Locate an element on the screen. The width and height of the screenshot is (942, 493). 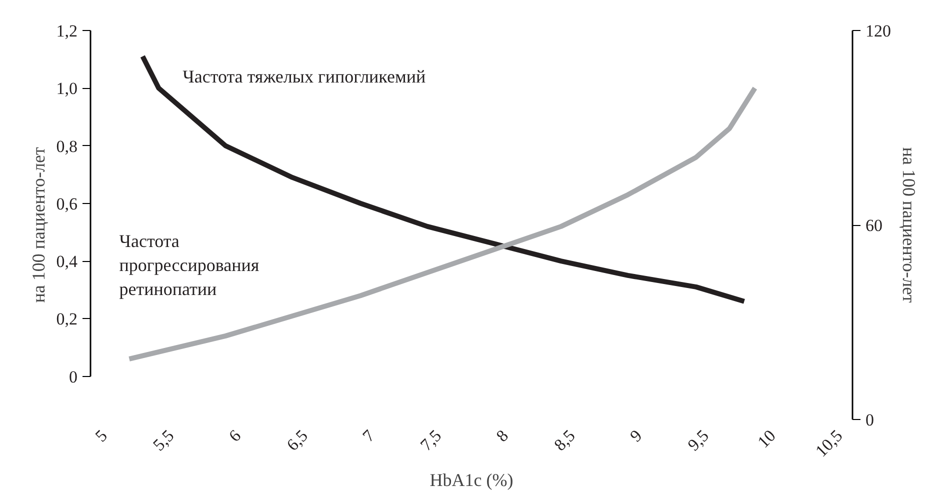
x-tick-label: 8 is located at coordinates (502, 436).